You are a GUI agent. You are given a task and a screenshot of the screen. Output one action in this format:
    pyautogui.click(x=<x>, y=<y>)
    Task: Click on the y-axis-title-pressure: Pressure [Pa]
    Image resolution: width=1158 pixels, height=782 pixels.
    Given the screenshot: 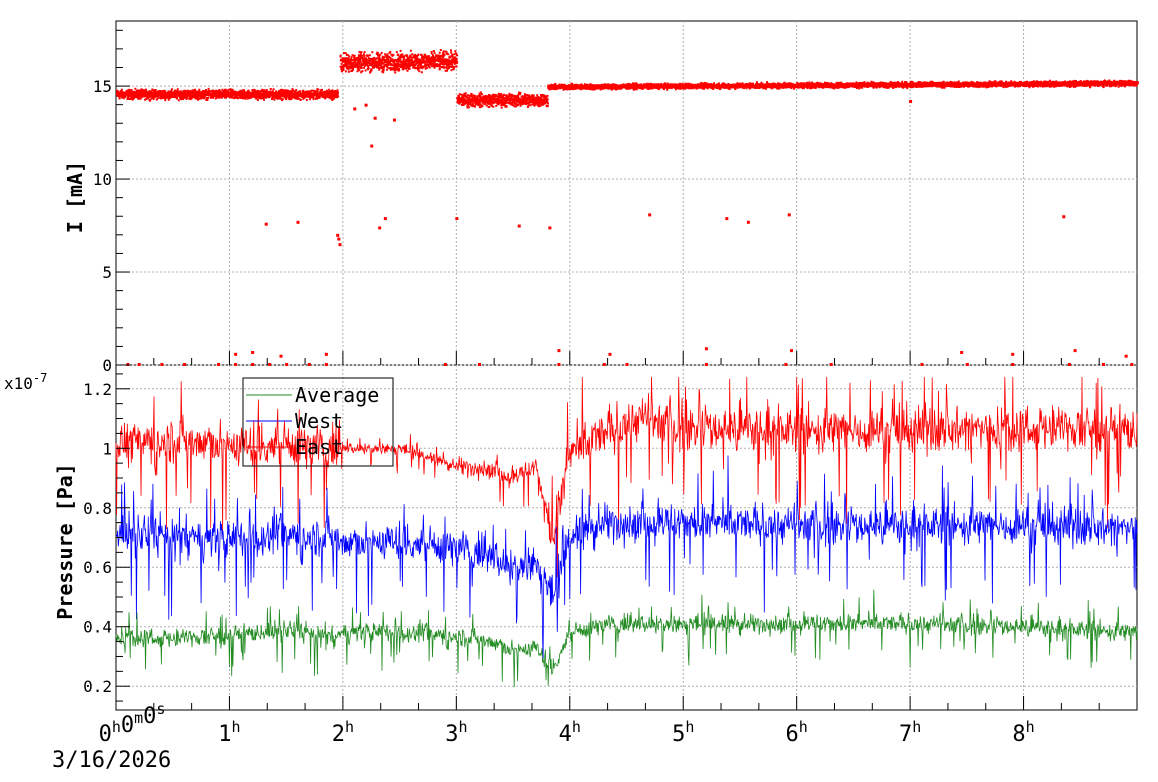 What is the action you would take?
    pyautogui.click(x=65, y=541)
    